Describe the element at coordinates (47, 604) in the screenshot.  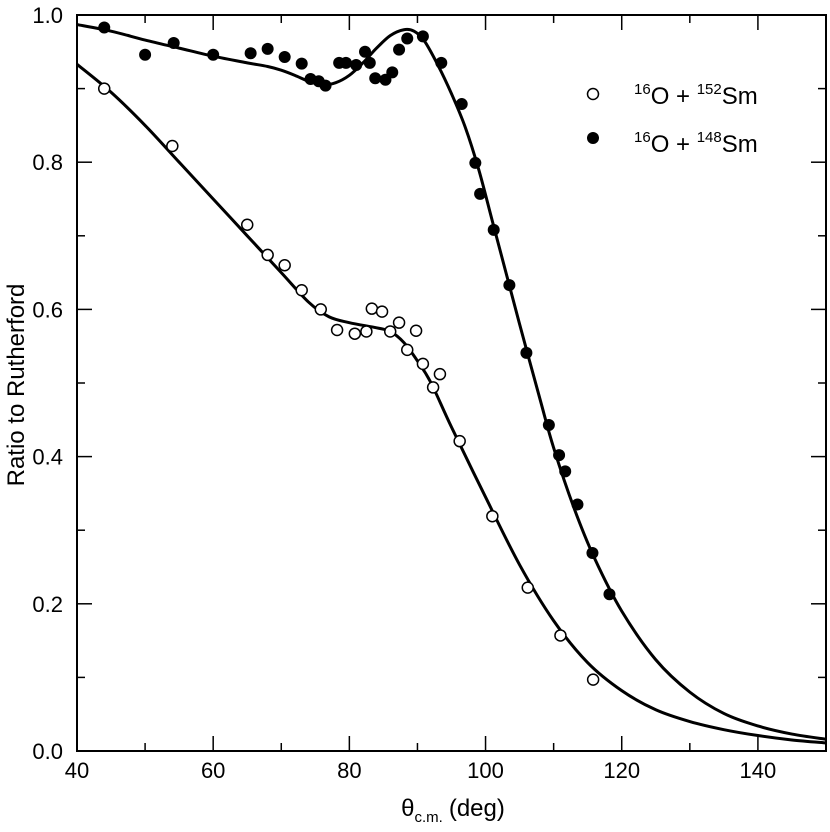
I see `y-tick-label: 0.2` at that location.